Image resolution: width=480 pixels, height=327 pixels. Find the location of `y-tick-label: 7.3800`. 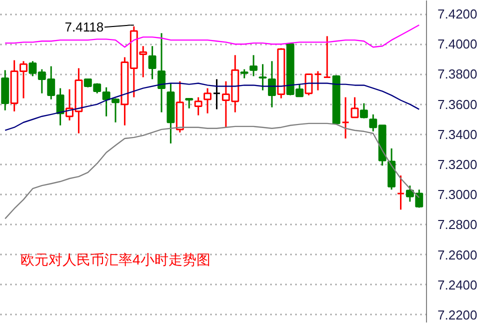

y-tick-label: 7.3800 is located at coordinates (458, 74).